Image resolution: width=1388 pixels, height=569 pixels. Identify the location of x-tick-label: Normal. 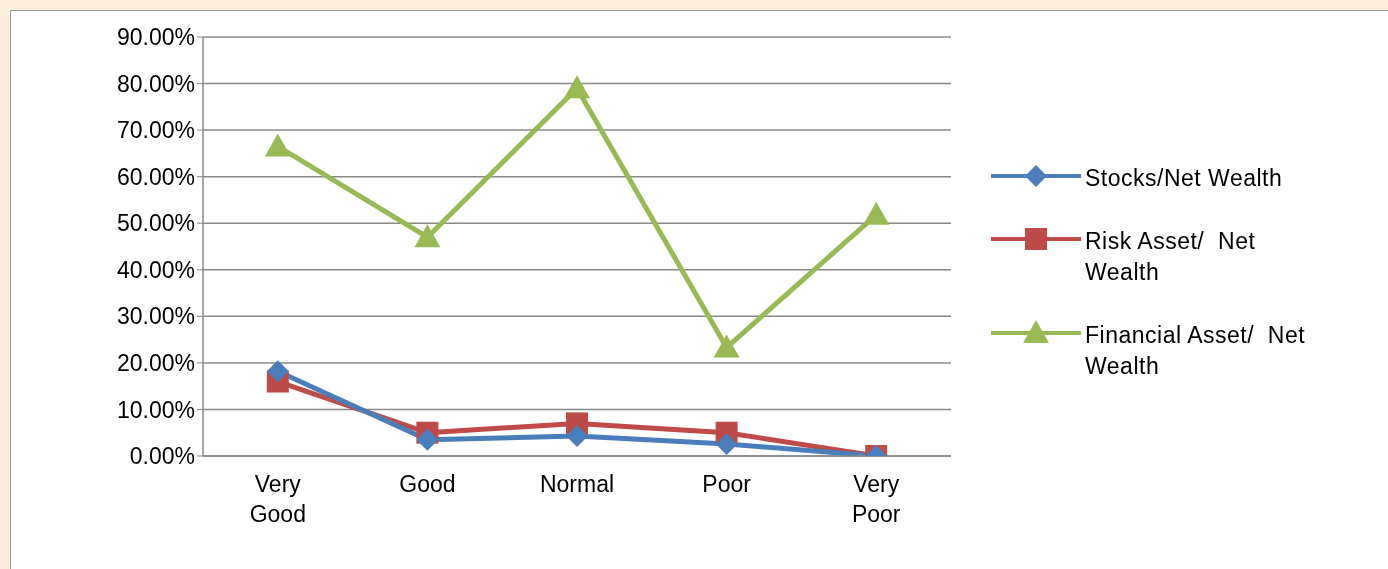
(577, 484).